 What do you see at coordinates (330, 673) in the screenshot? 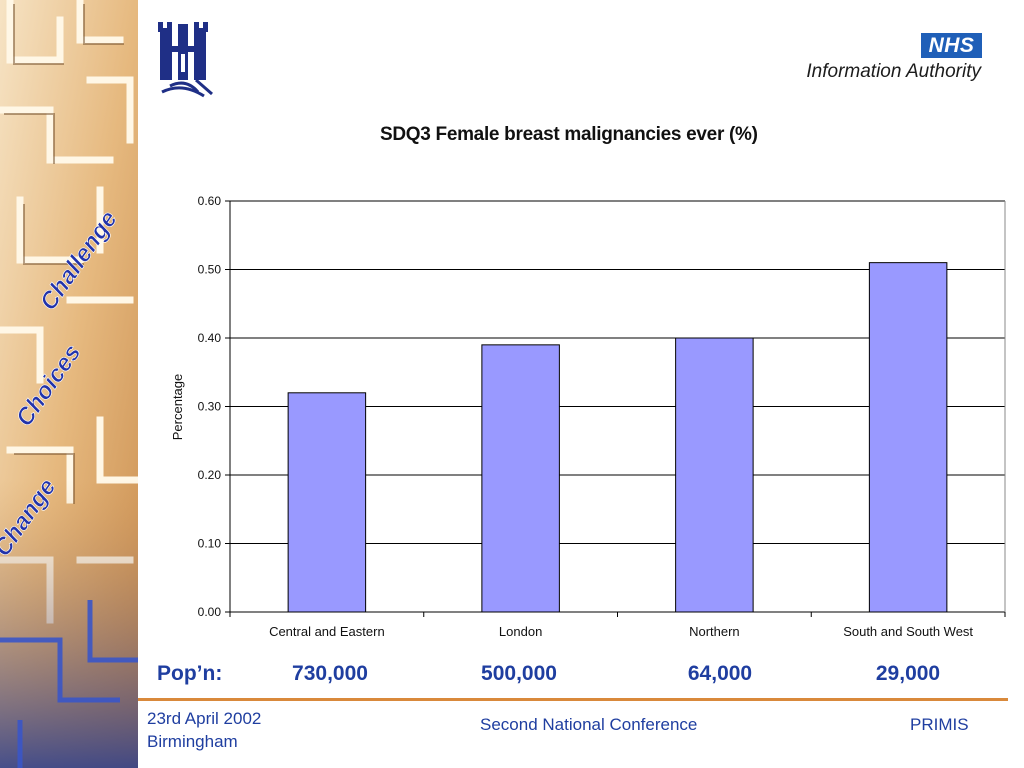
I see `population-central-eastern: 730,000` at bounding box center [330, 673].